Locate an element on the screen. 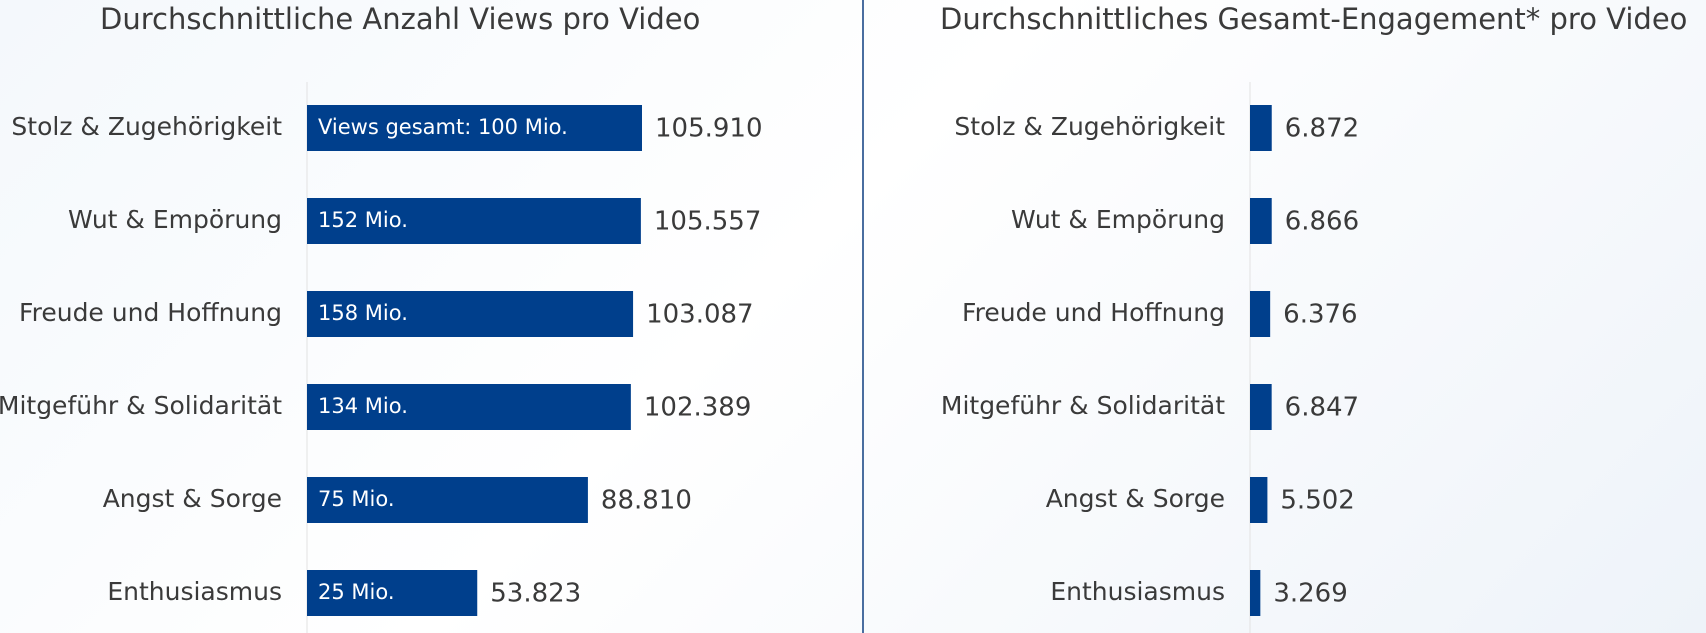 The image size is (1706, 633). views-category-label: Stolz & Zugehörigkeit is located at coordinates (146, 126).